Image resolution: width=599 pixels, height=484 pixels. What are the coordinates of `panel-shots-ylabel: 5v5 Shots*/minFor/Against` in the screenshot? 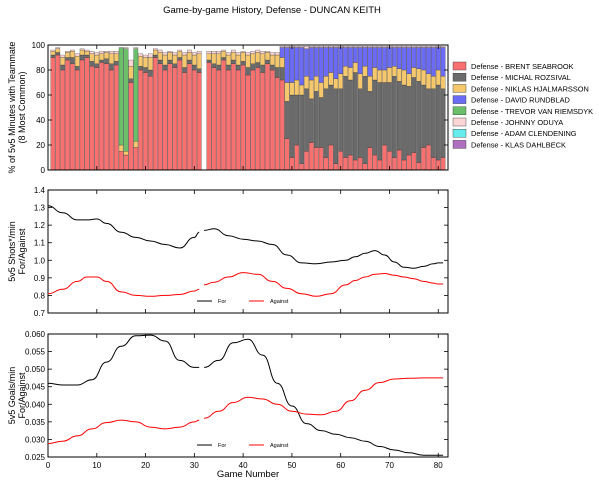 It's located at (17, 251).